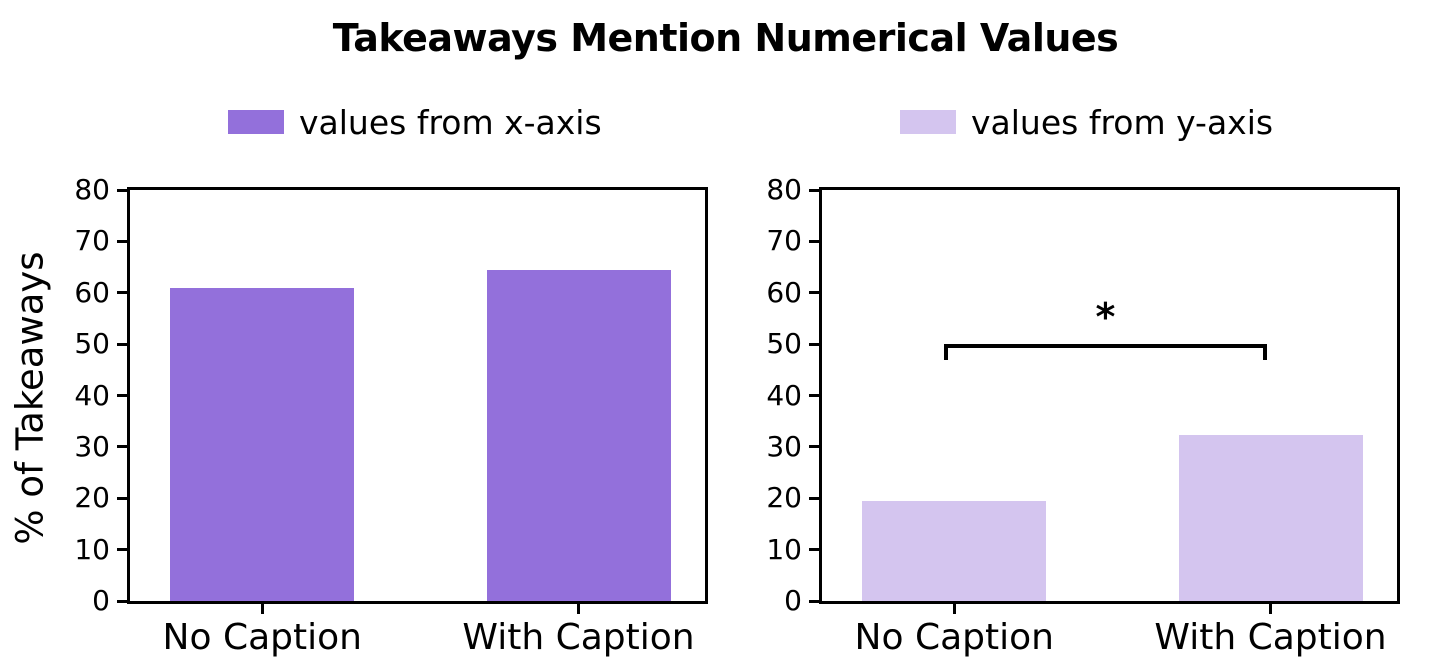 The height and width of the screenshot is (671, 1451). What do you see at coordinates (450, 122) in the screenshot?
I see `legend-label-x-axis: values from x-axis` at bounding box center [450, 122].